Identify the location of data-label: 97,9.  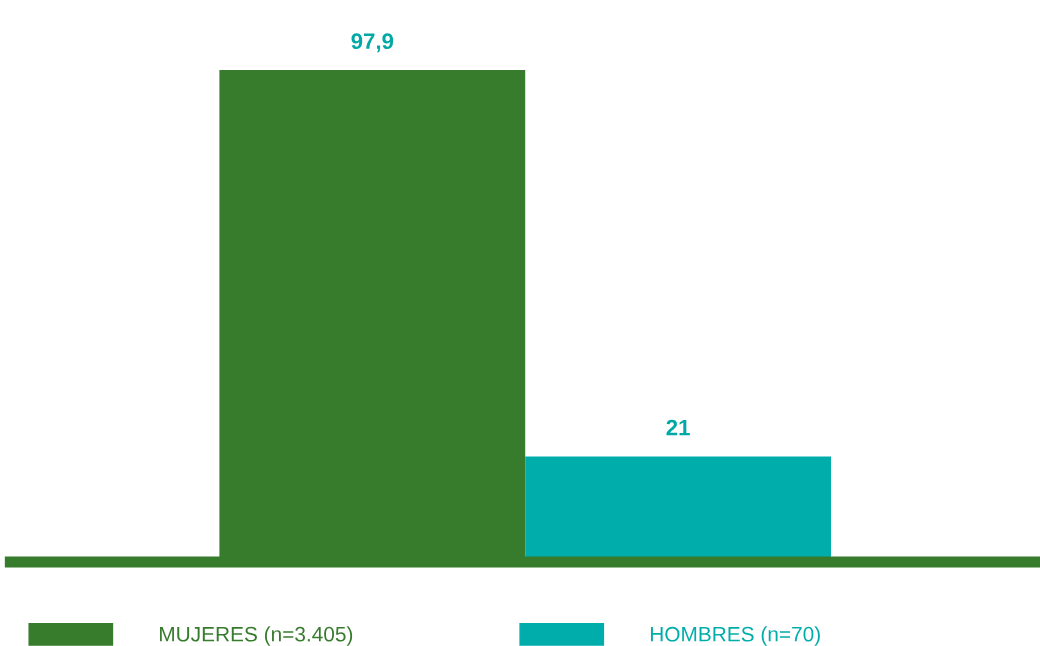
(372, 43).